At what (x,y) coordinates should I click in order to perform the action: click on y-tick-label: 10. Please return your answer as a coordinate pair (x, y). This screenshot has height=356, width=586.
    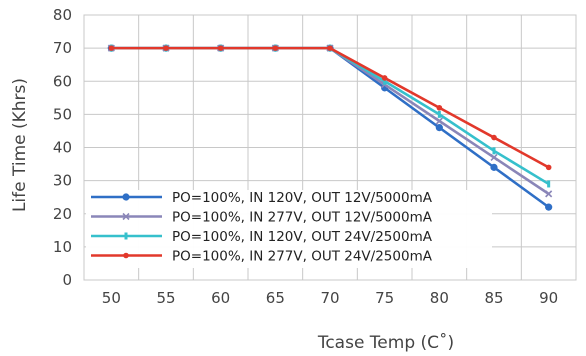
    Looking at the image, I should click on (62, 247).